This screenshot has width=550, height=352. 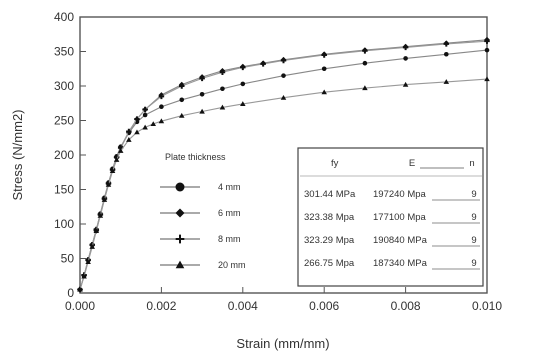 What do you see at coordinates (17, 155) in the screenshot?
I see `y-axis-title: Stress (N/mm2)` at bounding box center [17, 155].